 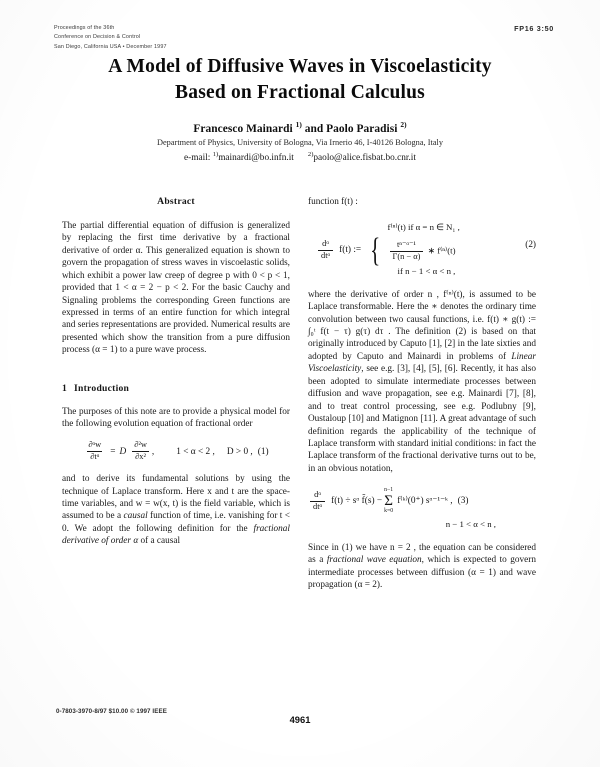 I want to click on equation-2-case-2-rest: ∗ f⁽ⁿ⁾(t), so click(x=441, y=250).